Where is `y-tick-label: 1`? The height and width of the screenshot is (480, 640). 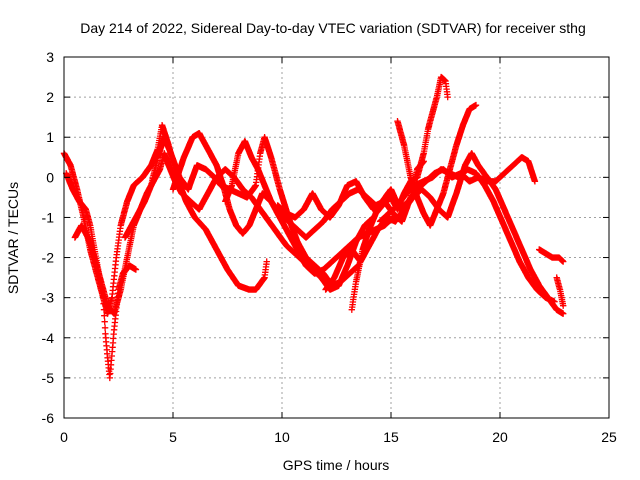 y-tick-label: 1 is located at coordinates (50, 137).